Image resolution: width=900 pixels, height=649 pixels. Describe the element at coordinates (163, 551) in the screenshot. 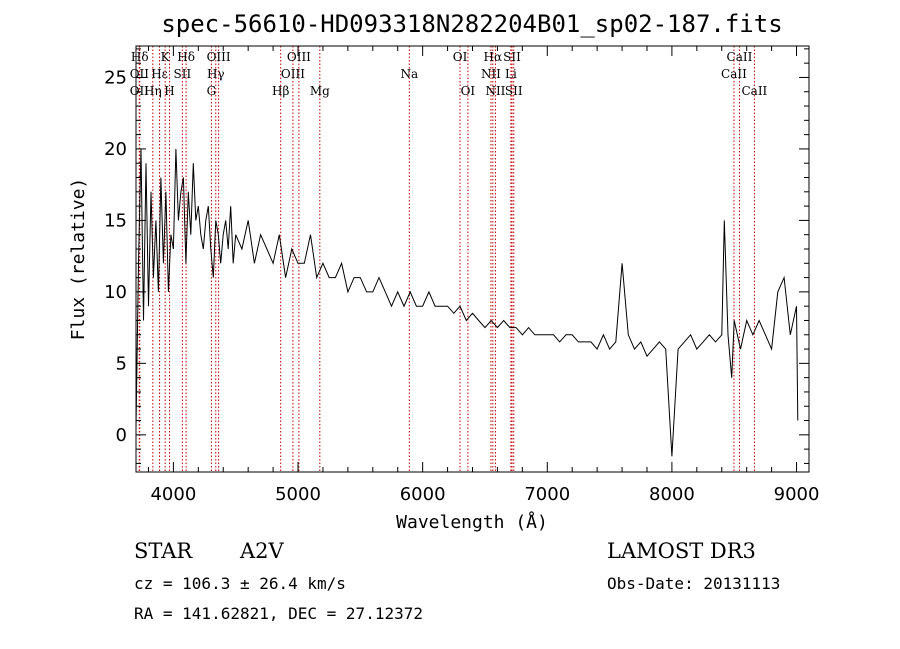

I see `object-class: STAR` at that location.